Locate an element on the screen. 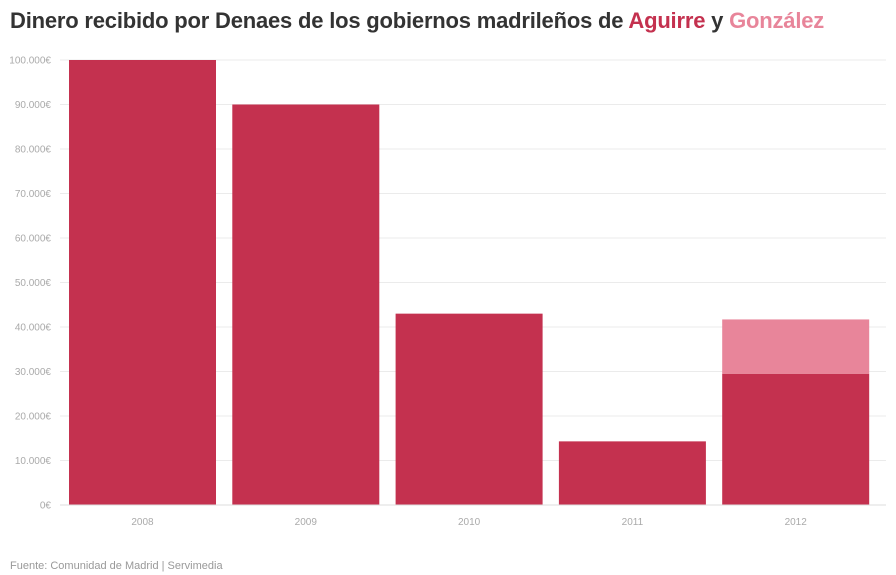  y-tick-label: 50.000€ is located at coordinates (33, 283).